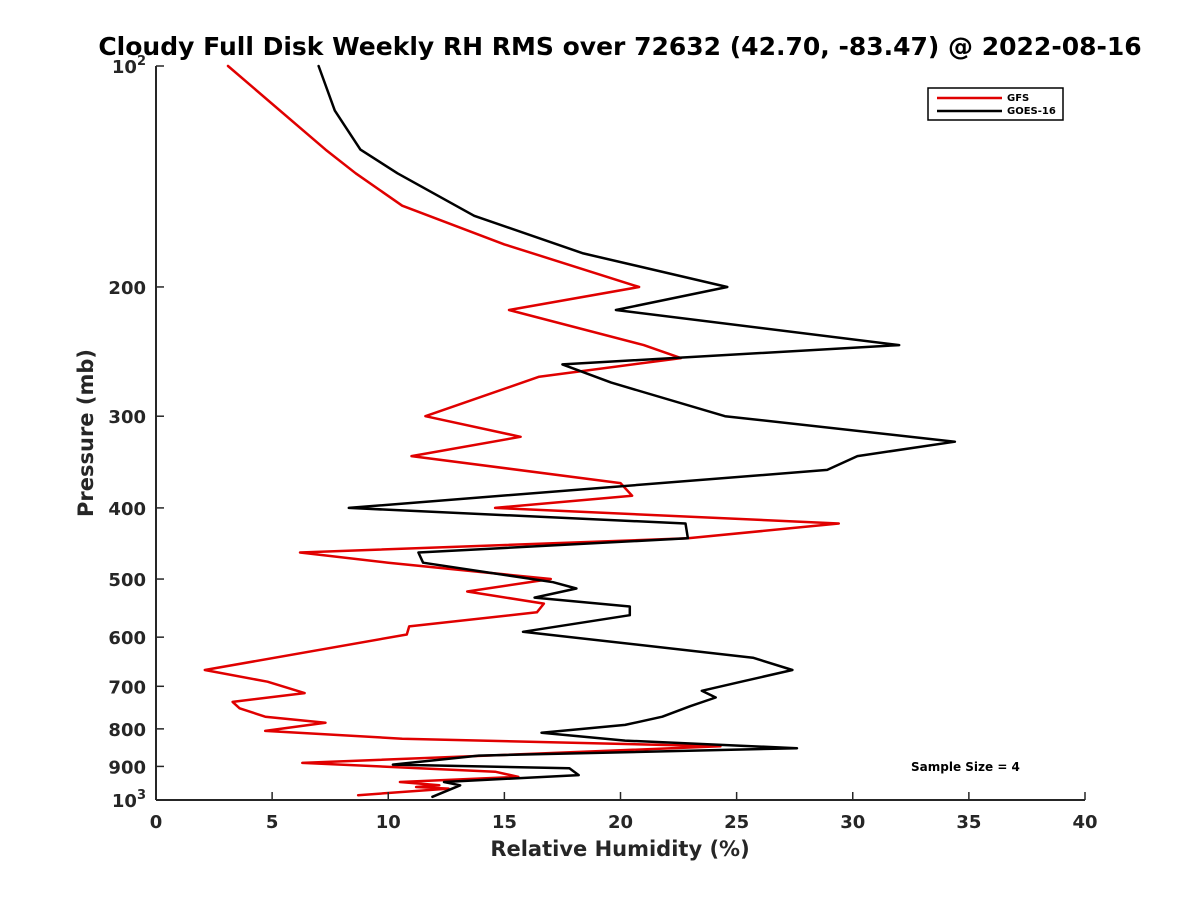 The height and width of the screenshot is (900, 1200). I want to click on y-tick-label-0: 10², so click(129, 66).